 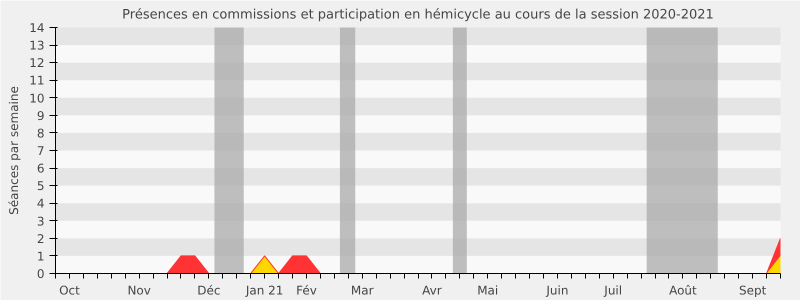 What do you see at coordinates (37, 98) in the screenshot?
I see `y-tick-label: 10` at bounding box center [37, 98].